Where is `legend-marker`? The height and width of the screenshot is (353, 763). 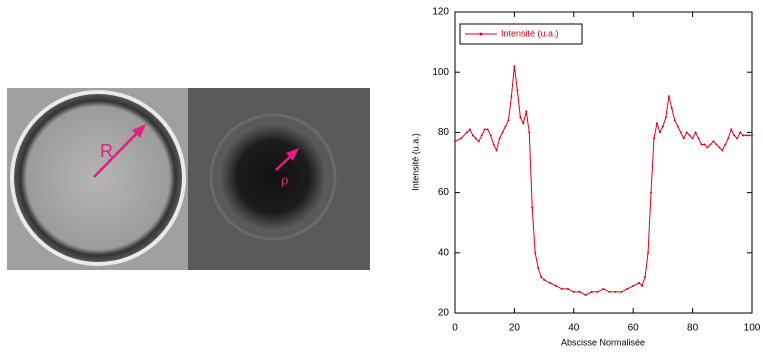 legend-marker is located at coordinates (481, 34).